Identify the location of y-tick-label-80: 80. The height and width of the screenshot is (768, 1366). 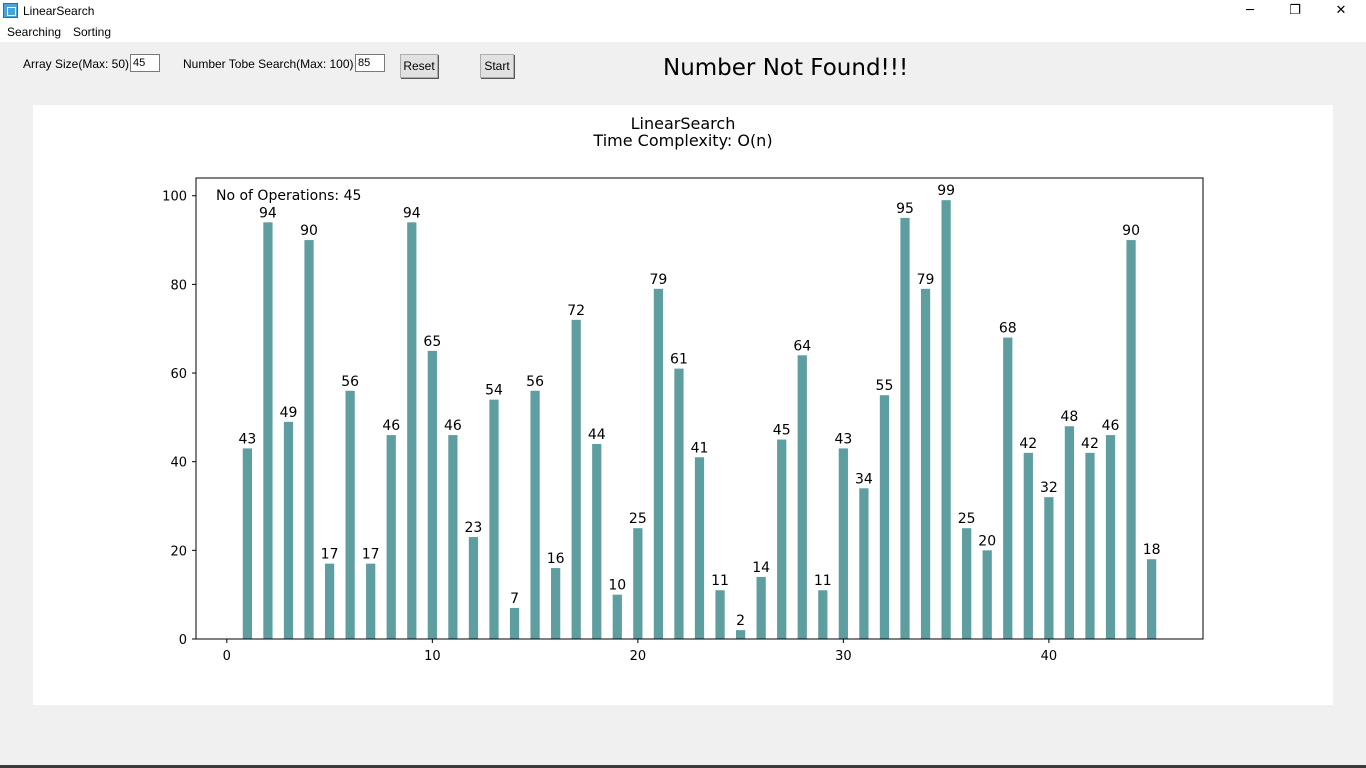
(178, 285).